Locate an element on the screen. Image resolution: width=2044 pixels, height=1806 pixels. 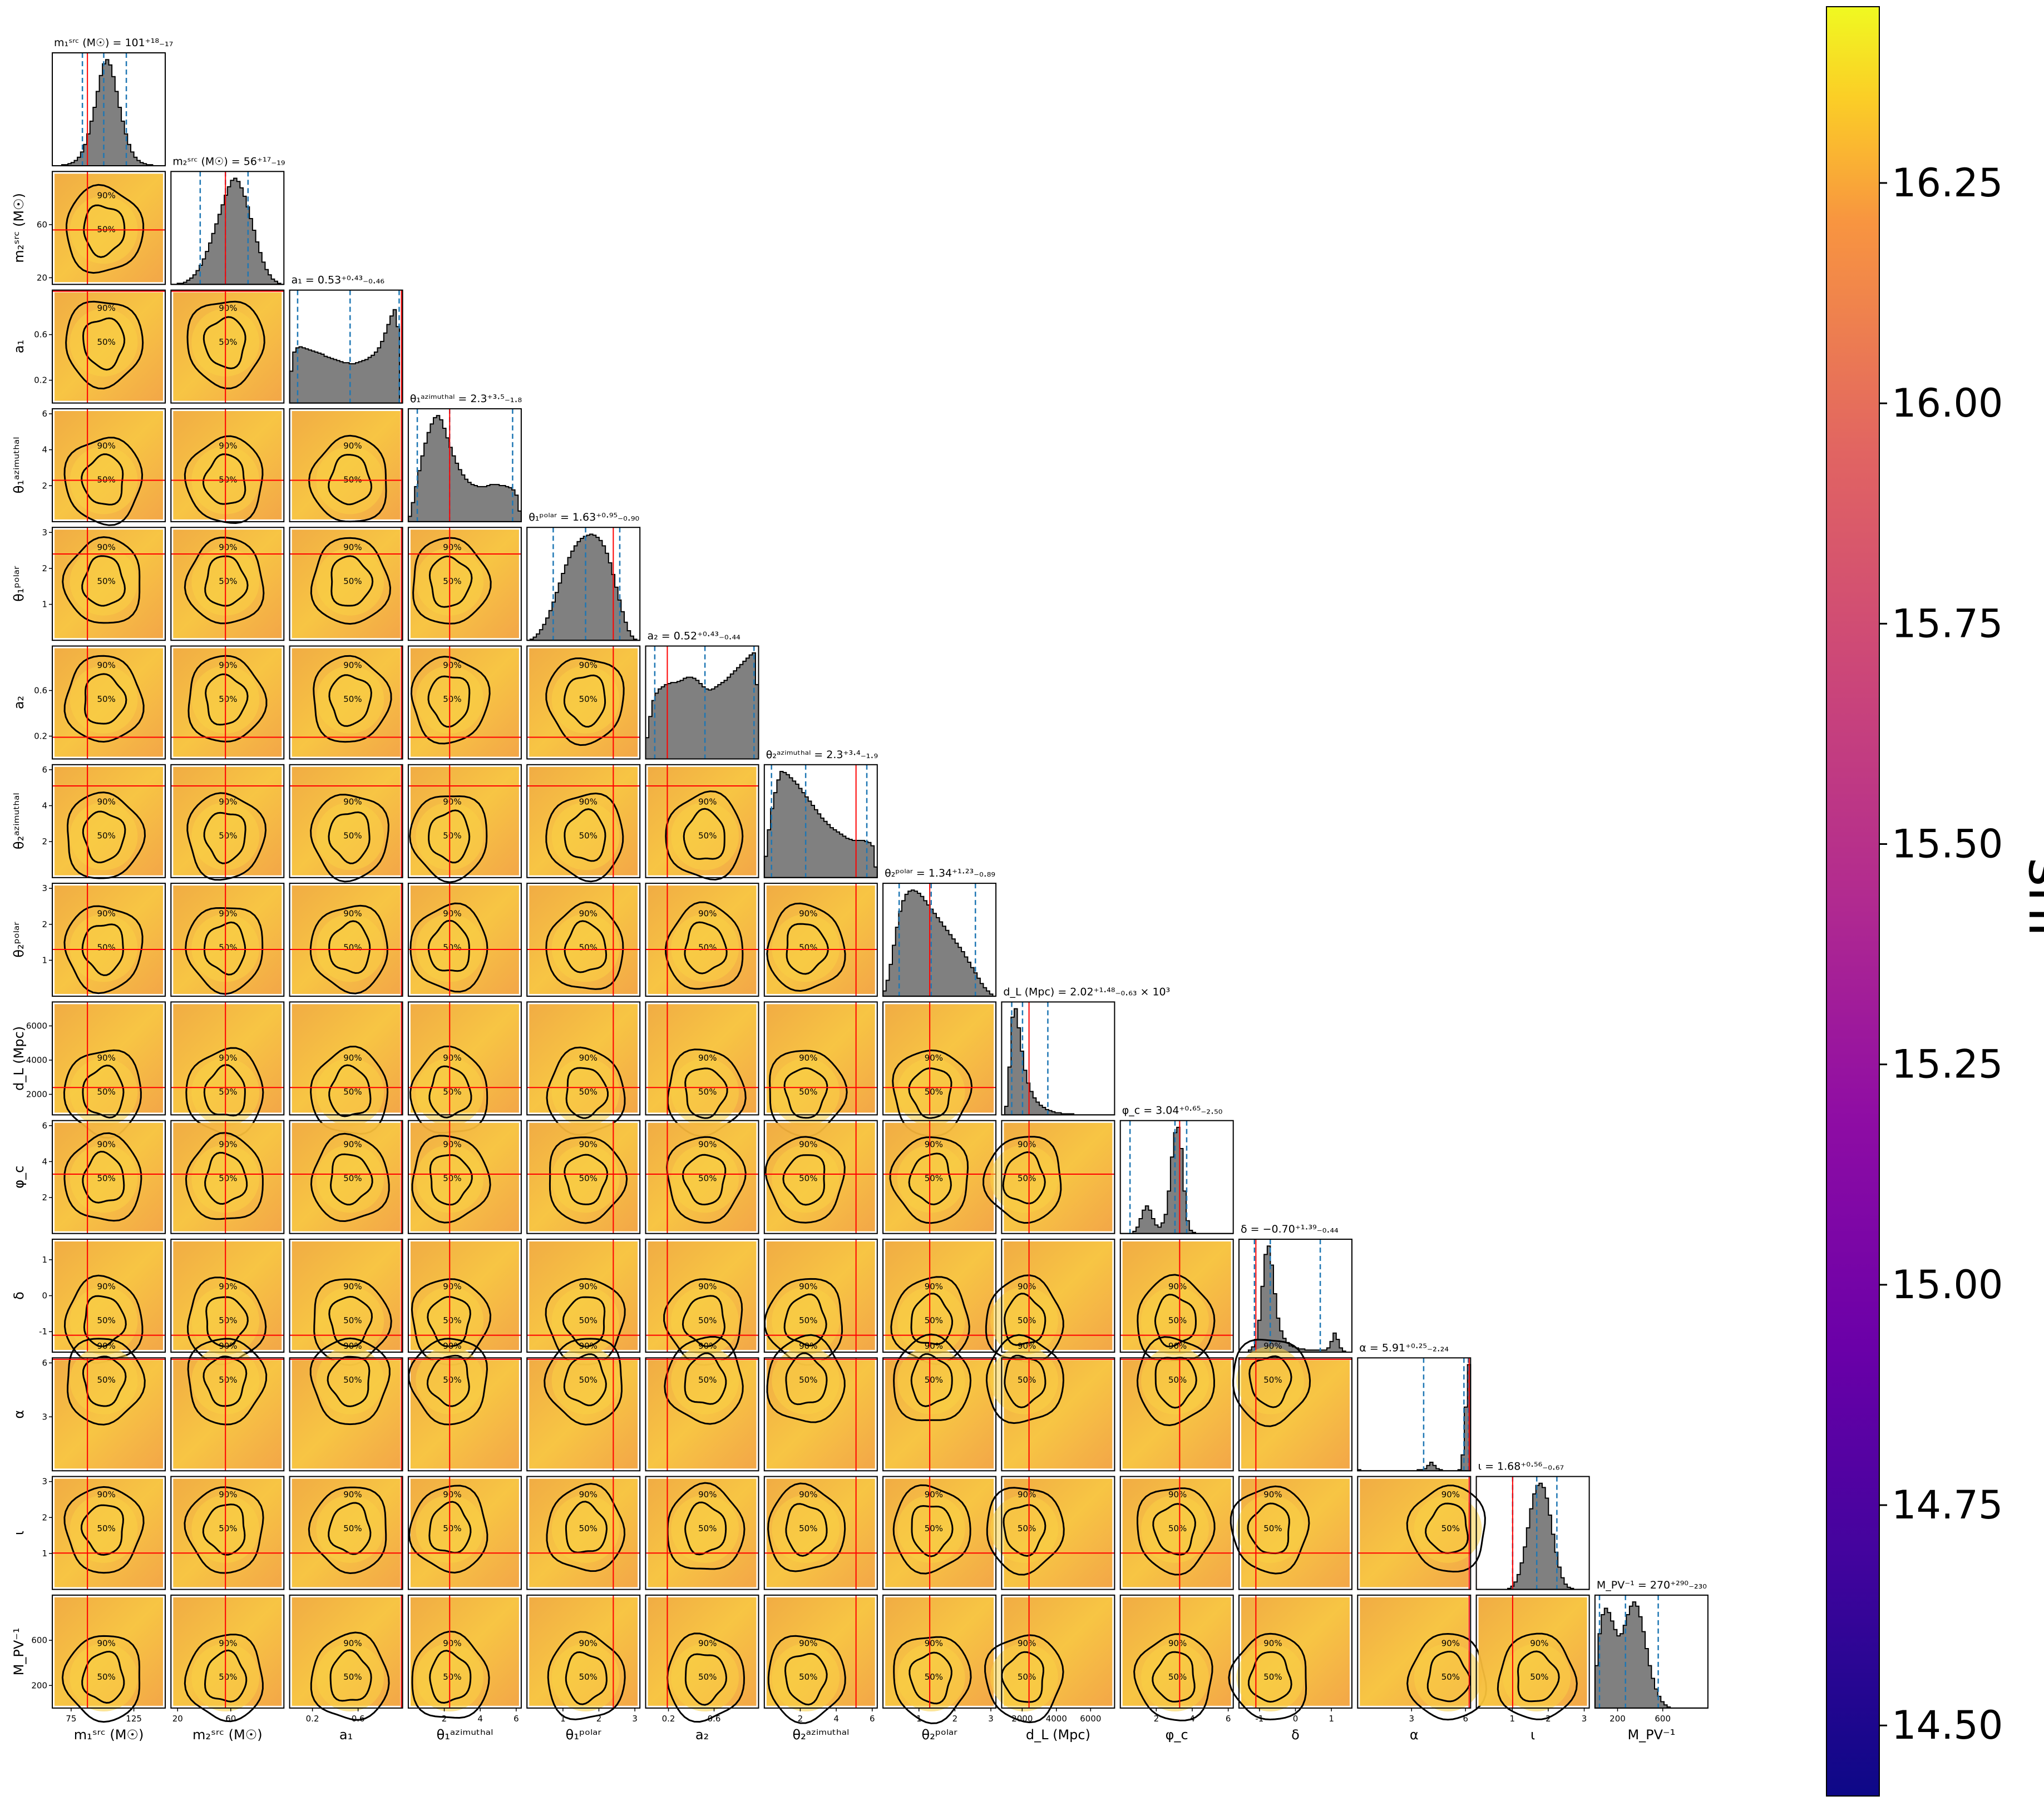
scatter-panel-8-5: 90% 50% is located at coordinates (583, 940).